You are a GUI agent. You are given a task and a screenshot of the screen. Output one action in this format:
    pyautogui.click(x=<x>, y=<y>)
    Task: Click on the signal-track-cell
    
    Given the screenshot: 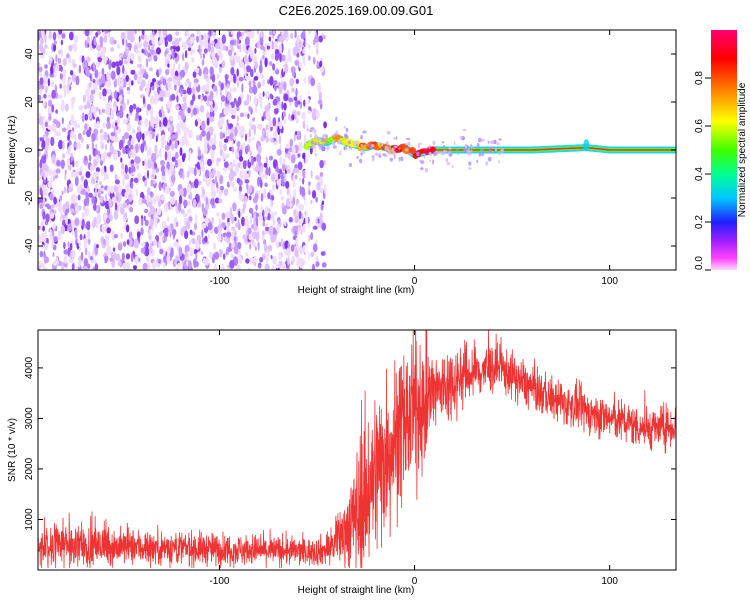 What is the action you would take?
    pyautogui.click(x=427, y=153)
    